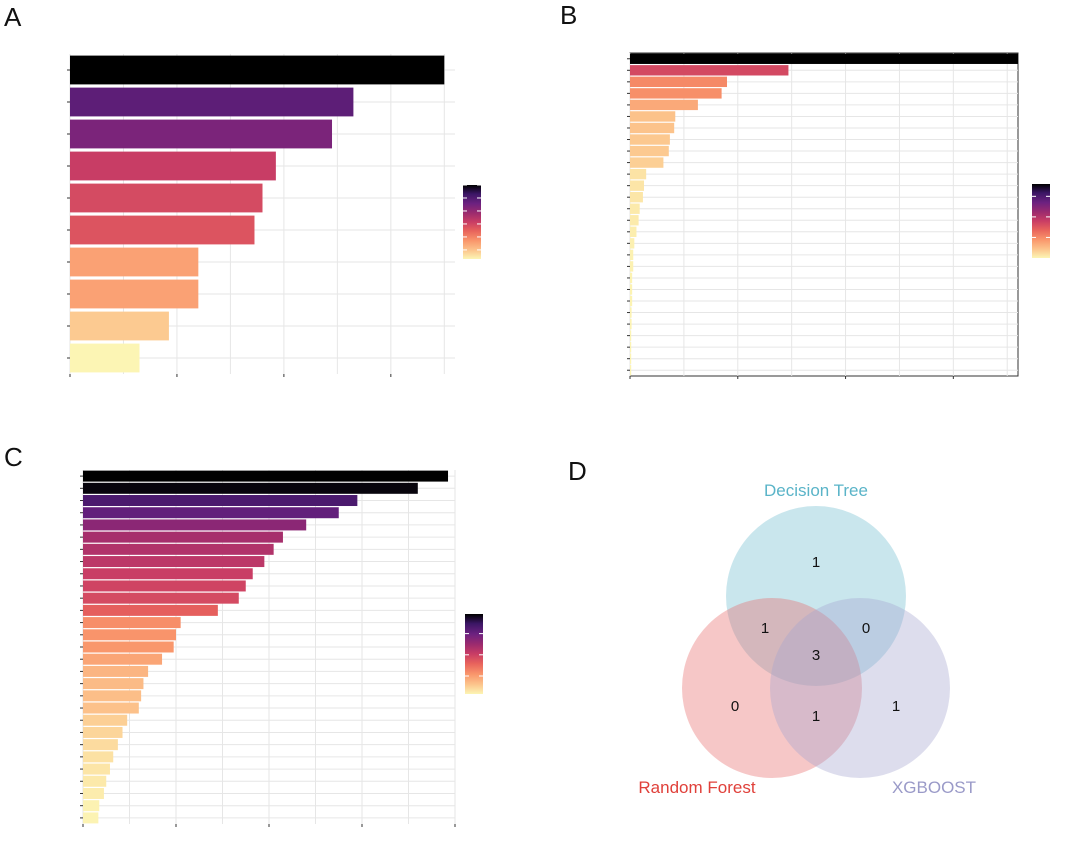  I want to click on venn-count-xg-only: 1, so click(896, 706).